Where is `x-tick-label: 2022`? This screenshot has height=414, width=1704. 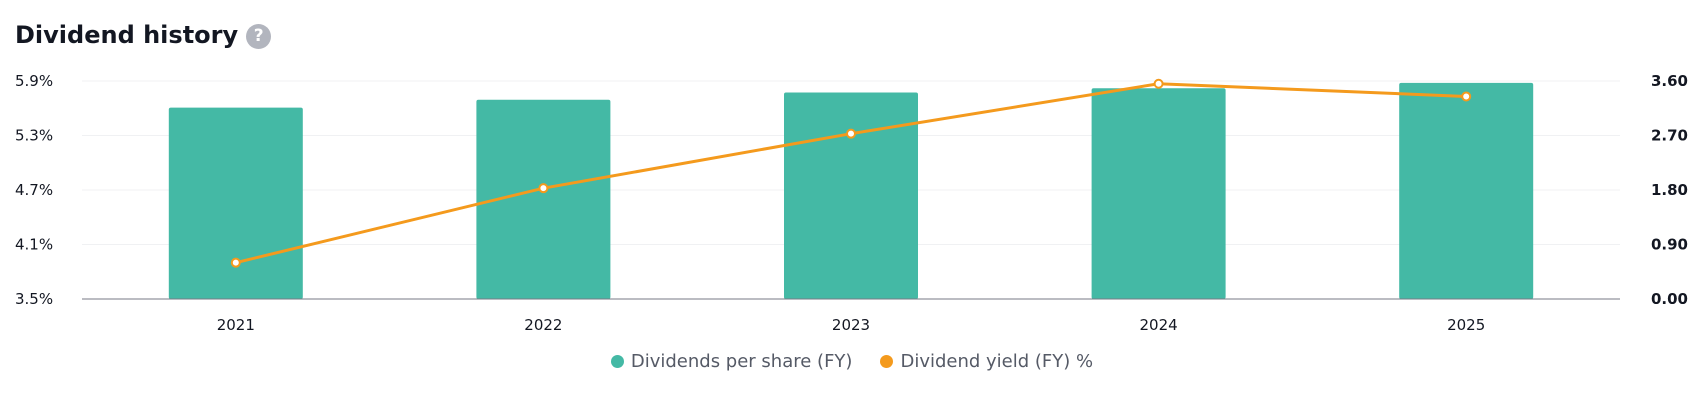 x-tick-label: 2022 is located at coordinates (543, 325).